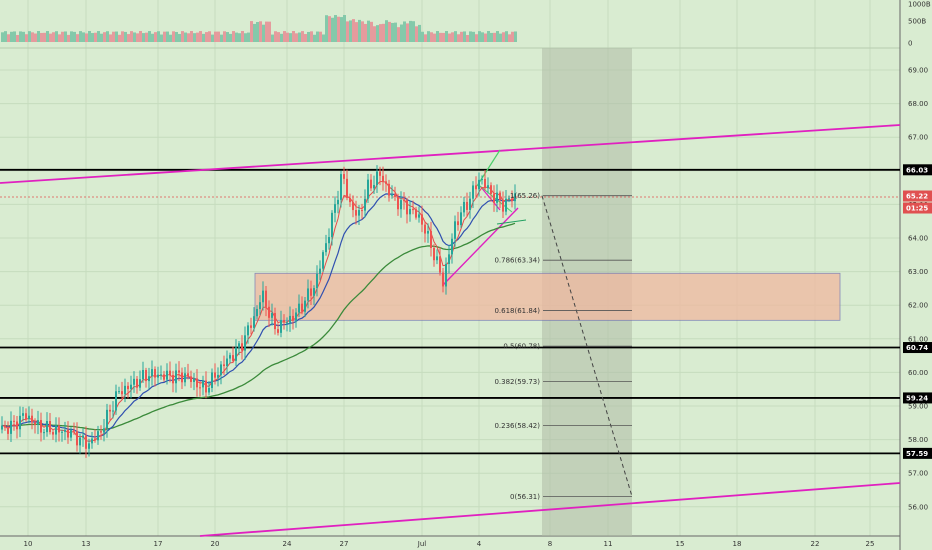 The image size is (932, 550). What do you see at coordinates (910, 44) in the screenshot?
I see `volume-tick-label: 0` at bounding box center [910, 44].